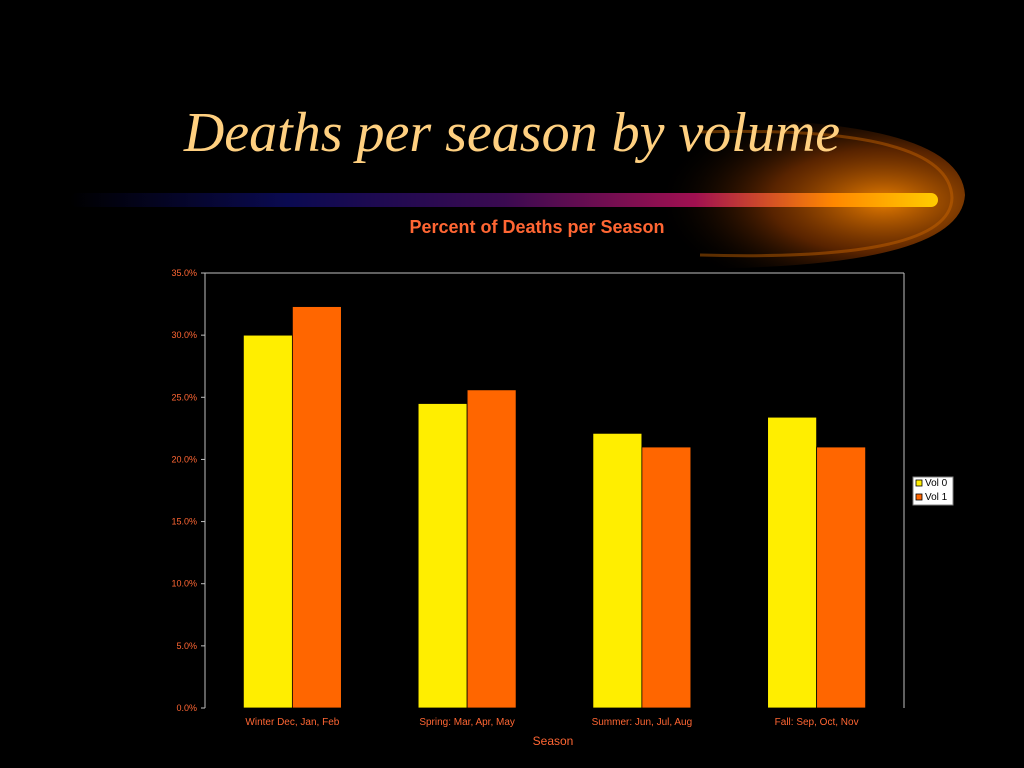 This screenshot has height=768, width=1024. What do you see at coordinates (936, 497) in the screenshot?
I see `legend-label-vol1: Vol 1` at bounding box center [936, 497].